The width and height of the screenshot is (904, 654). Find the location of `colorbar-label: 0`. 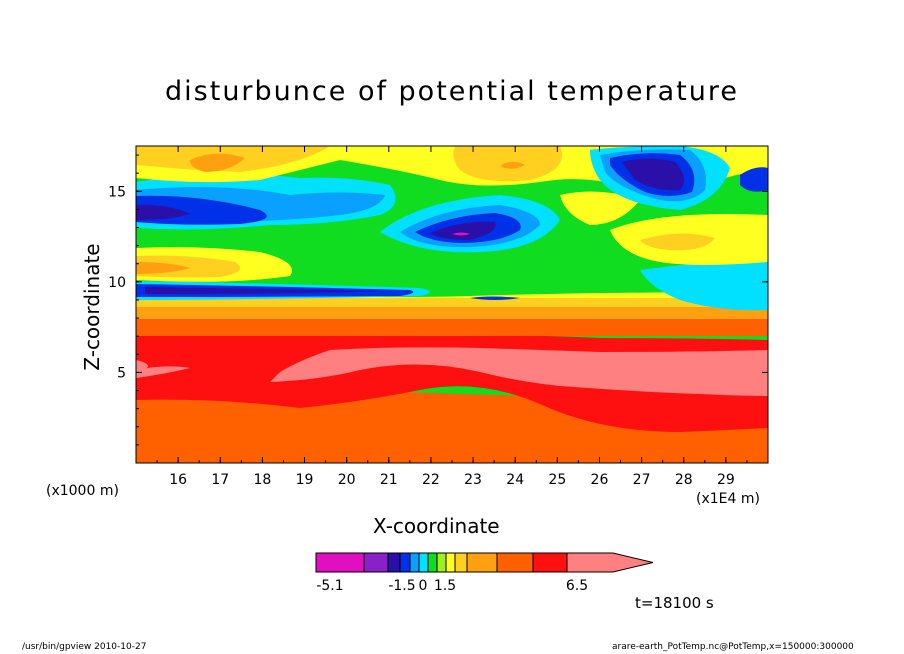

colorbar-label: 0 is located at coordinates (423, 586).